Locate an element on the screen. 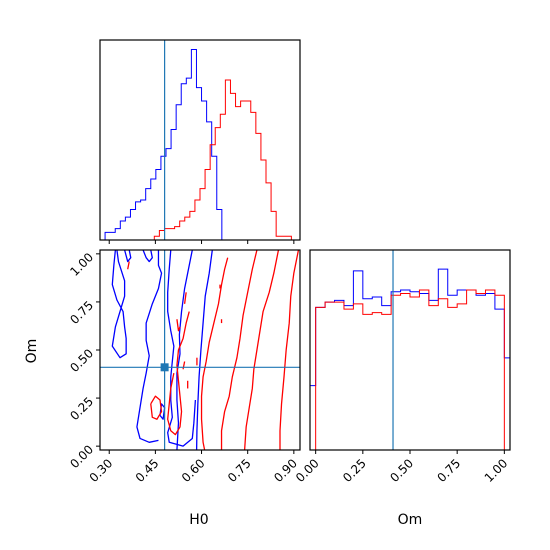 This screenshot has width=550, height=550. truth-marker is located at coordinates (164, 367).